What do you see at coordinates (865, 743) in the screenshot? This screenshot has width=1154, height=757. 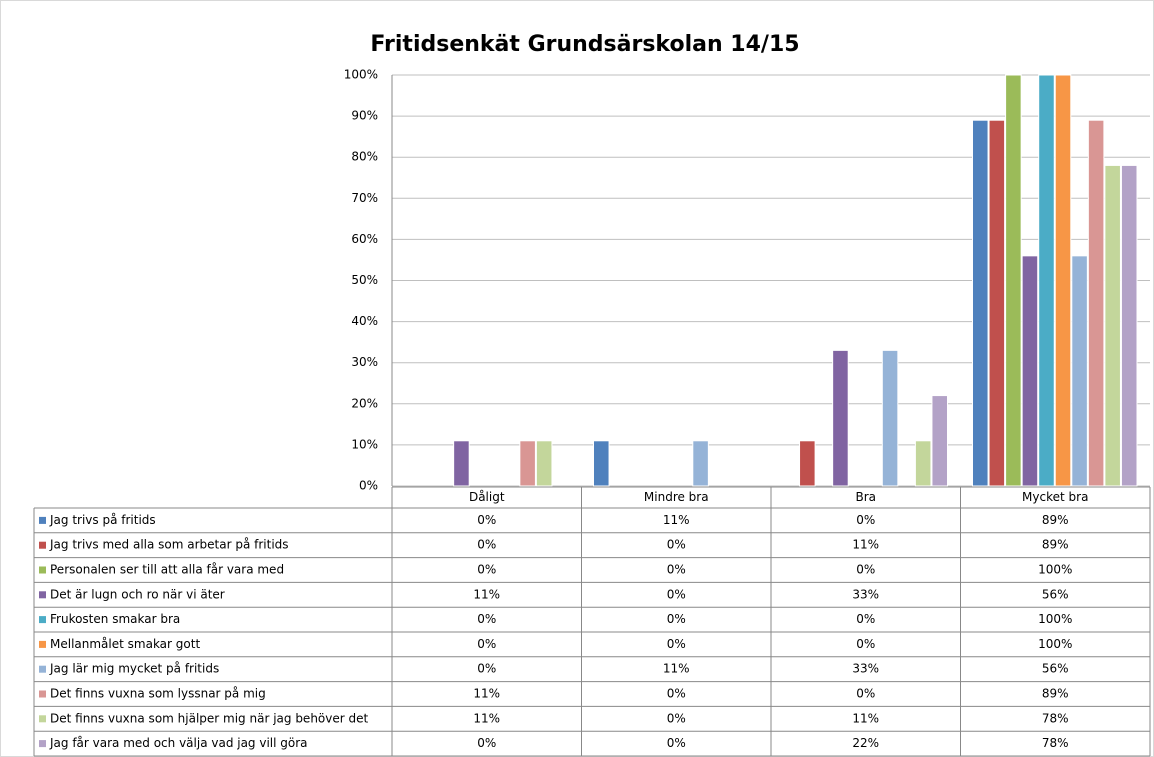 I see `table-cell: 22%` at bounding box center [865, 743].